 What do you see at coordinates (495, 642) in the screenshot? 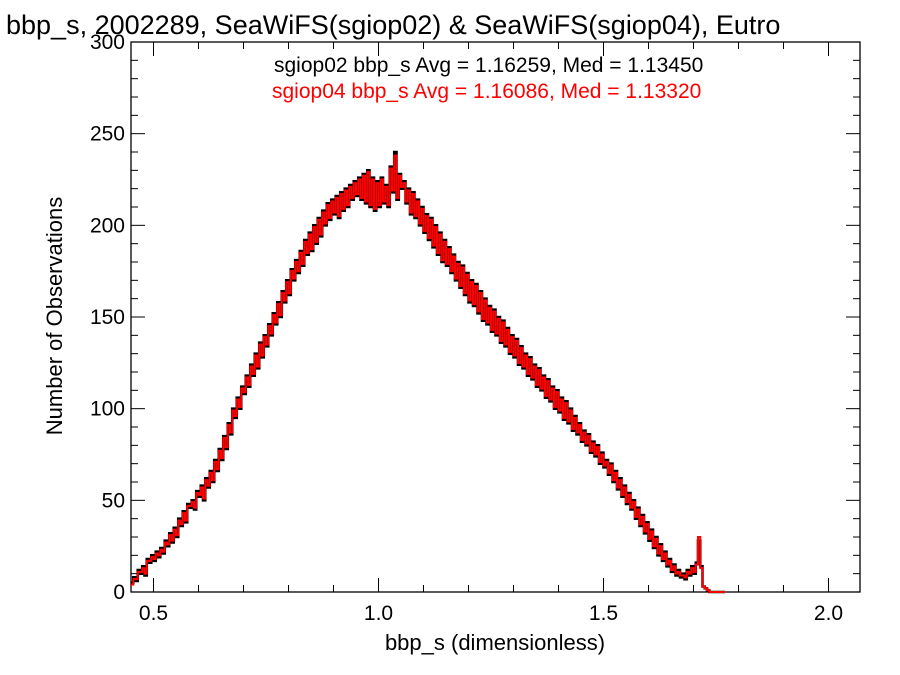
I see `x-axis-label: bbp_s (dimensionless)` at bounding box center [495, 642].